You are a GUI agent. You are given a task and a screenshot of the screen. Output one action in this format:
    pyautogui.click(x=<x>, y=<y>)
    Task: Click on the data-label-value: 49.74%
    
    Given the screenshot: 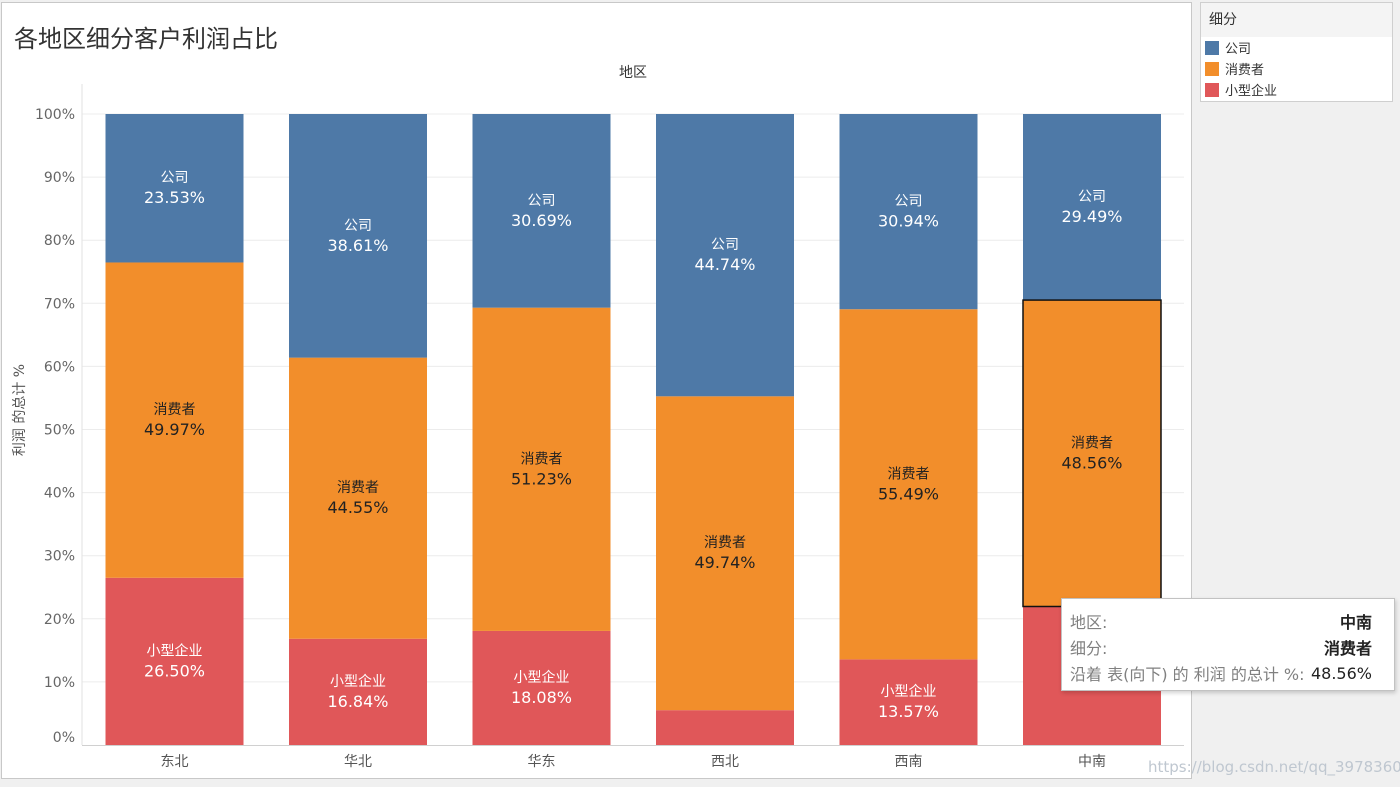 What is the action you would take?
    pyautogui.click(x=724, y=562)
    